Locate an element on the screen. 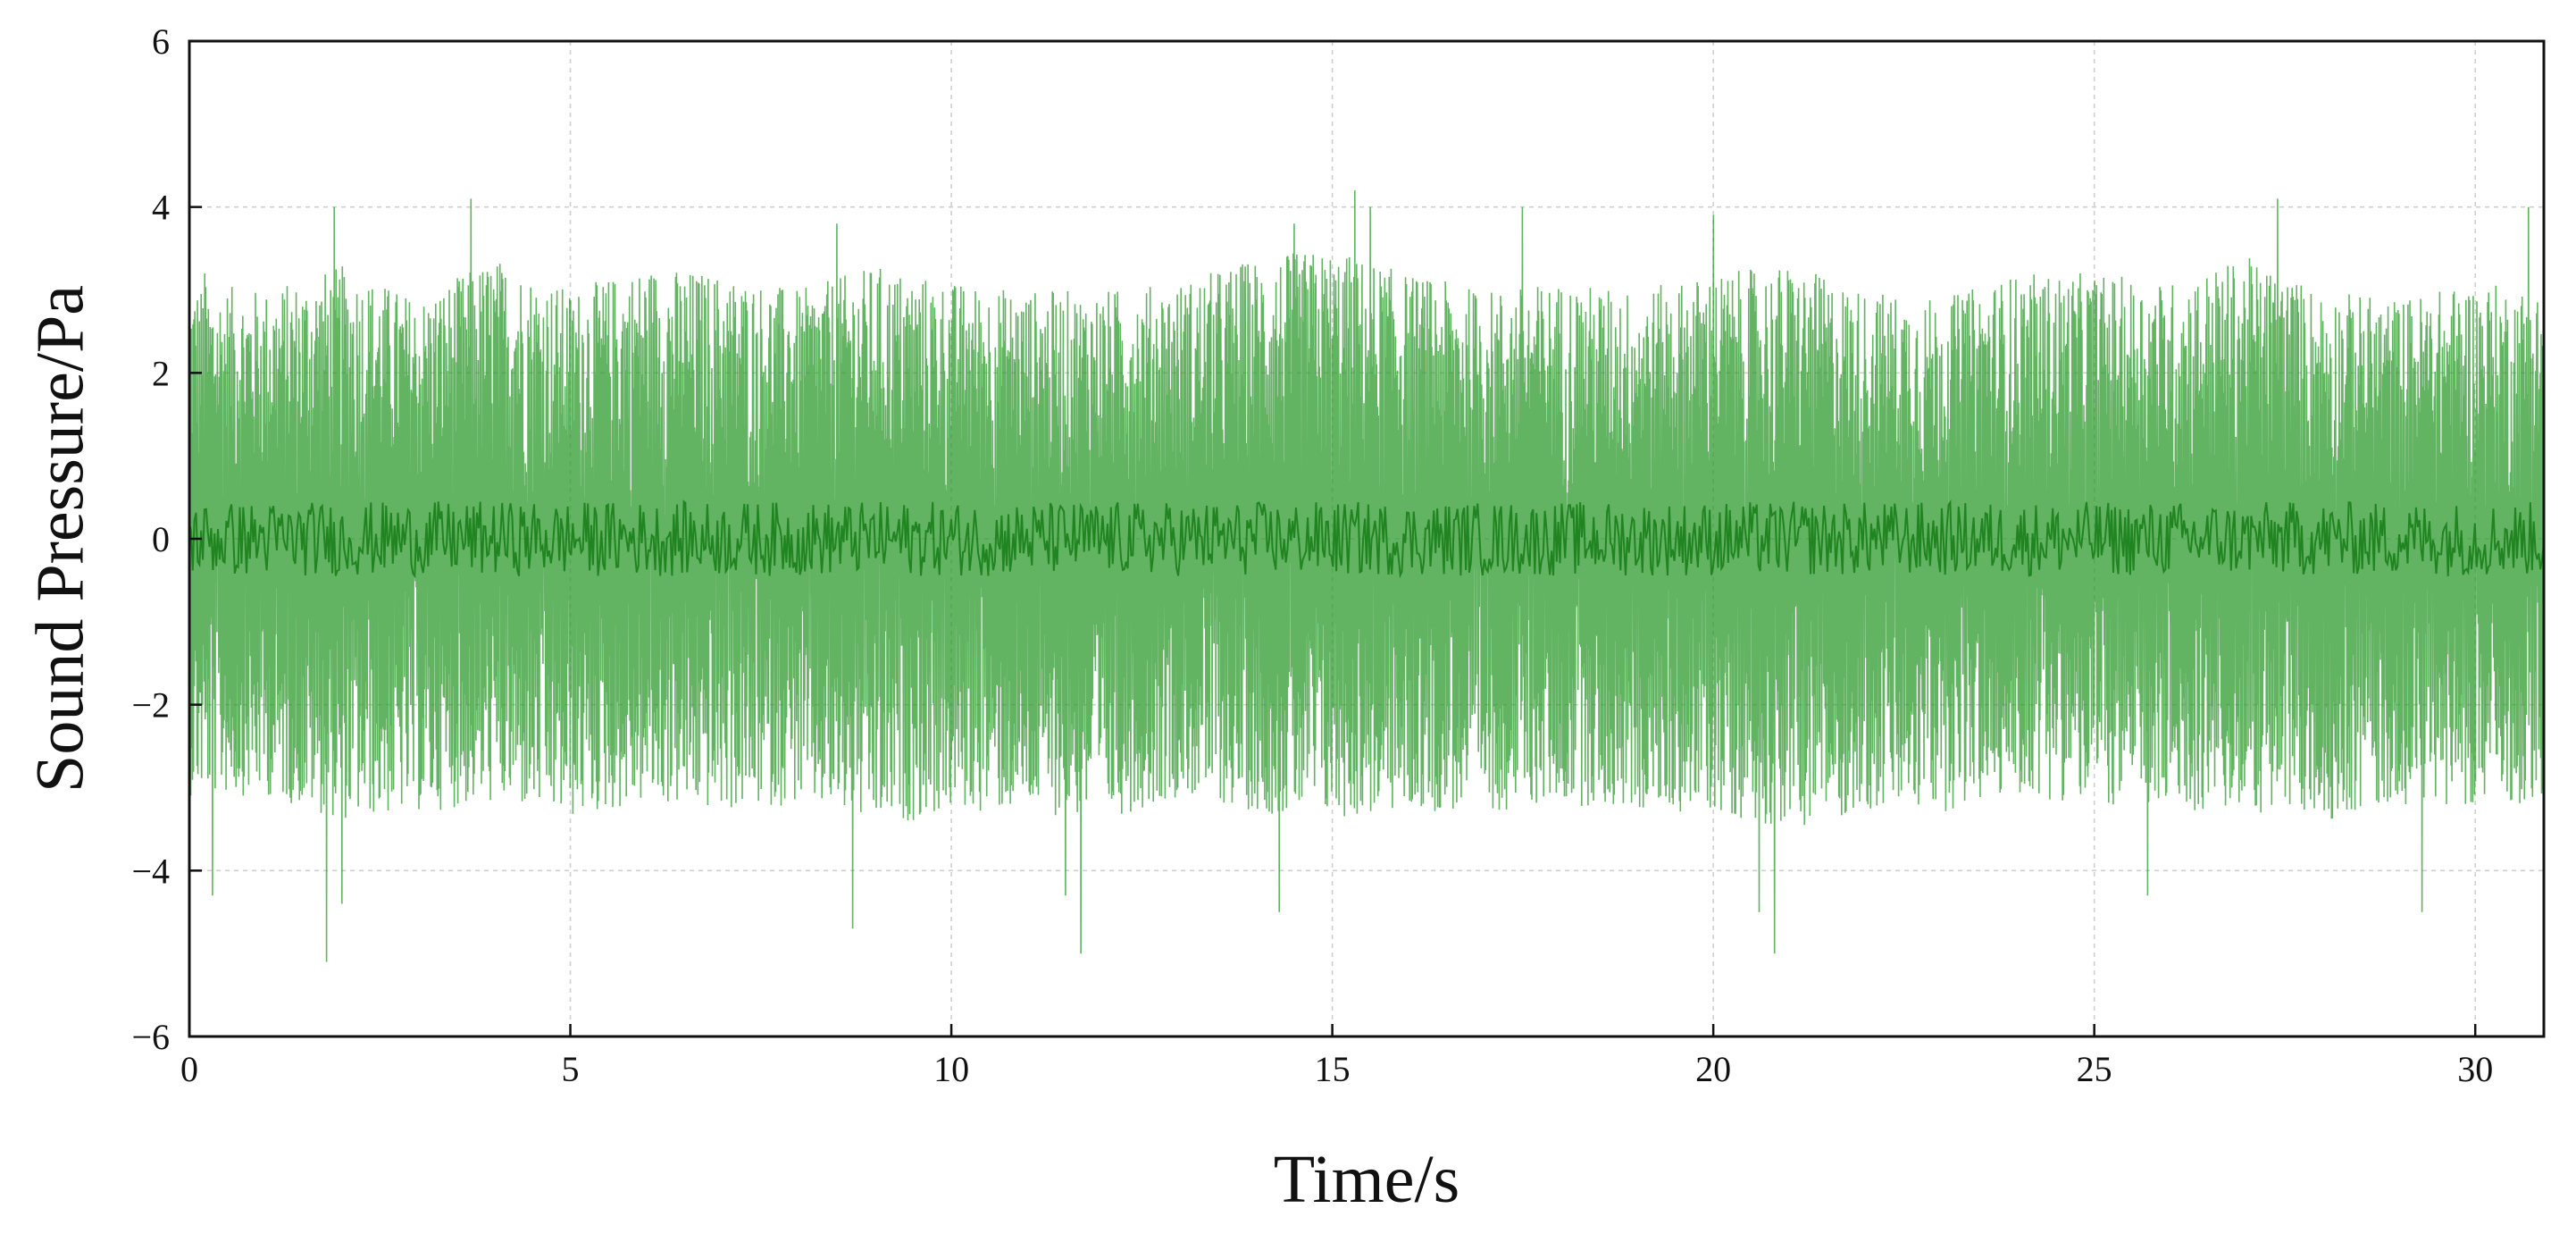 This screenshot has width=2576, height=1242. x-tick-label: 5 is located at coordinates (571, 1069).